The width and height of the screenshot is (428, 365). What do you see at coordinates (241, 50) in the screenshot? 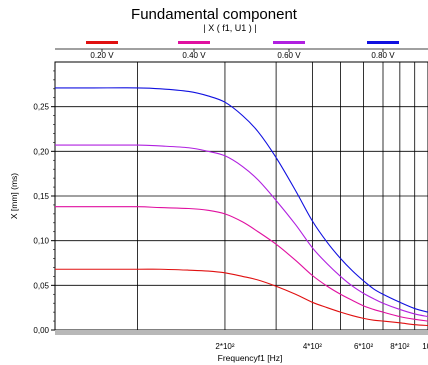
I see `legend: 0.20 V 0.40 V 0.60 V 0.80 V` at bounding box center [241, 50].